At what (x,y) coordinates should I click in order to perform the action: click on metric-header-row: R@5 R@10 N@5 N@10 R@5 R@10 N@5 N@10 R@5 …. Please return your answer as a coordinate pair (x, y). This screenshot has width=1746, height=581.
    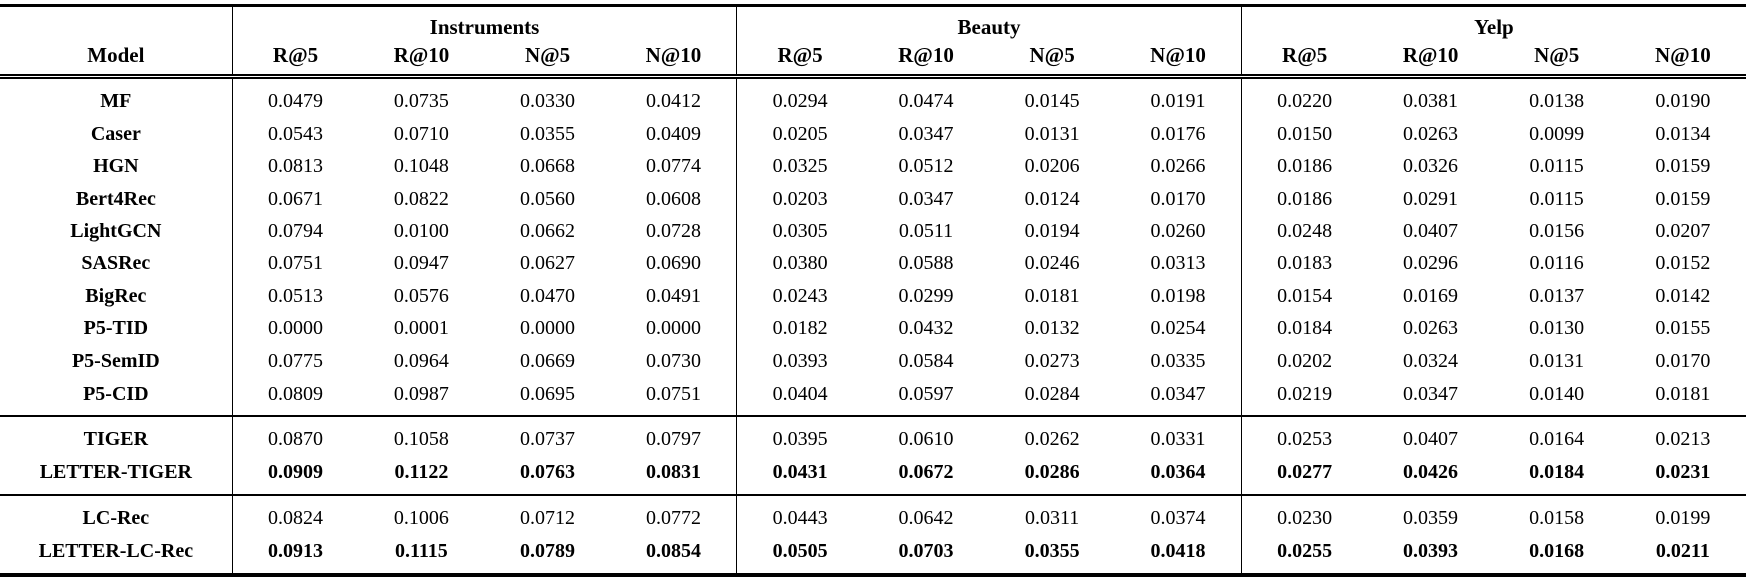
    Looking at the image, I should click on (873, 59).